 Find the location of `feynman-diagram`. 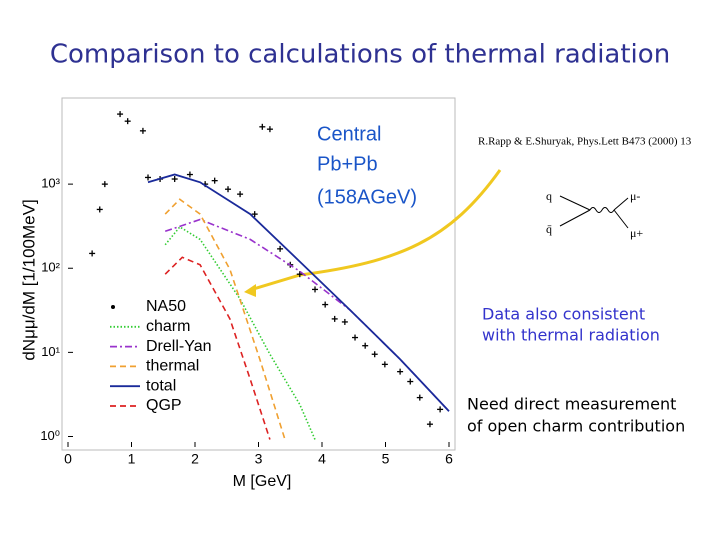

feynman-diagram is located at coordinates (594, 212).